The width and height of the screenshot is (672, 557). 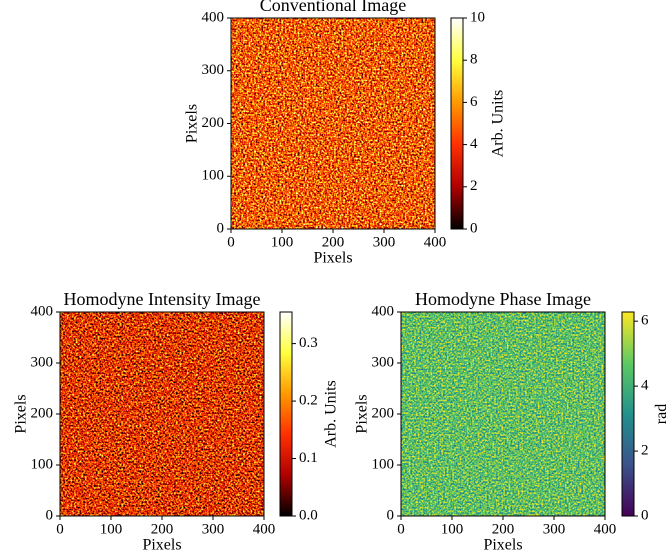 I want to click on colorbar-tick-label: 0.1, so click(x=308, y=458).